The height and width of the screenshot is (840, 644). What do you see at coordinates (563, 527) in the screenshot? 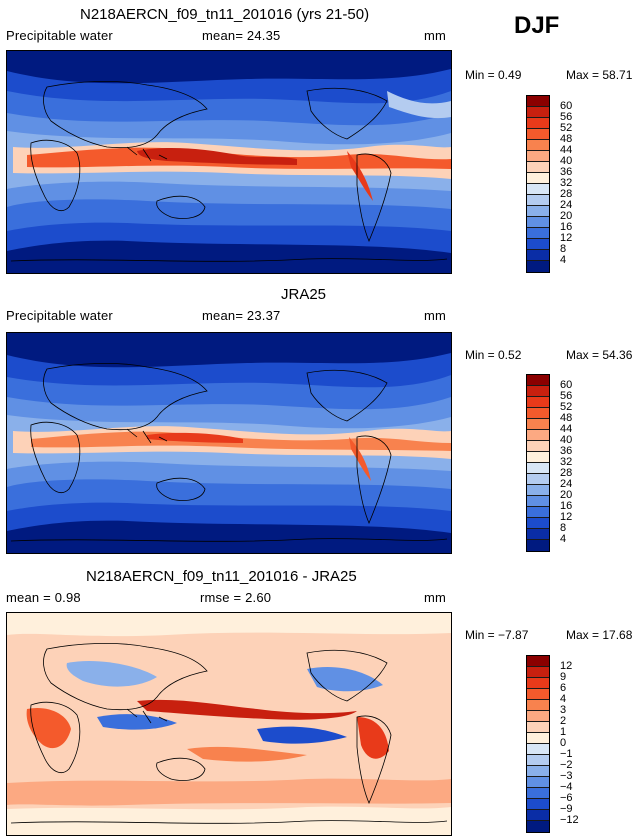
I see `colorbar-tick-label: 8` at bounding box center [563, 527].